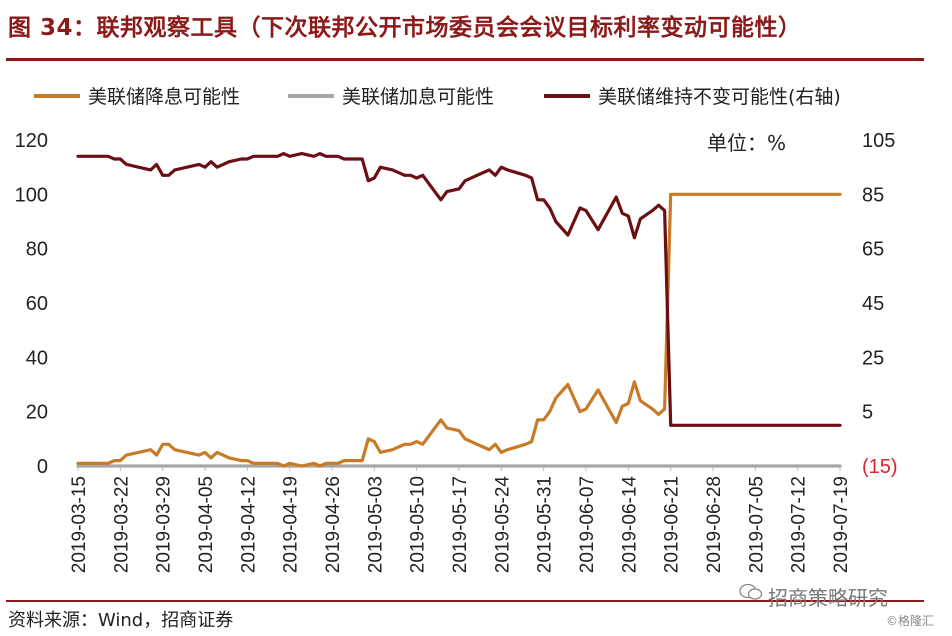 The height and width of the screenshot is (636, 952). What do you see at coordinates (719, 97) in the screenshot?
I see `legend-label: 美联储维持不变可能性(右轴)` at bounding box center [719, 97].